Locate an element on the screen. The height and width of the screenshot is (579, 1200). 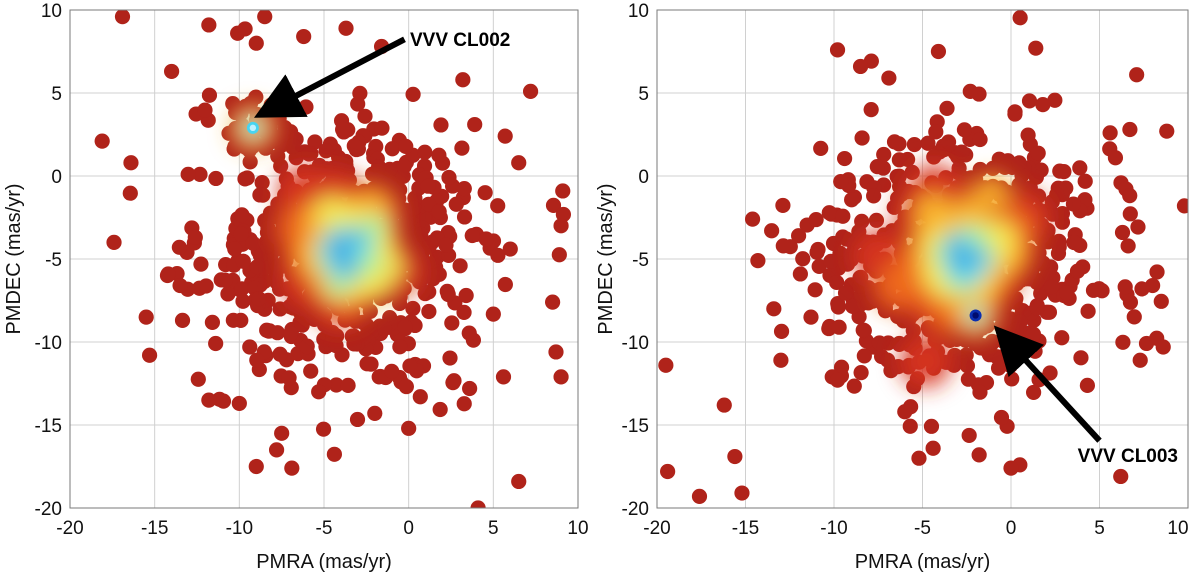
left-y-tick: 5 is located at coordinates (56, 94).